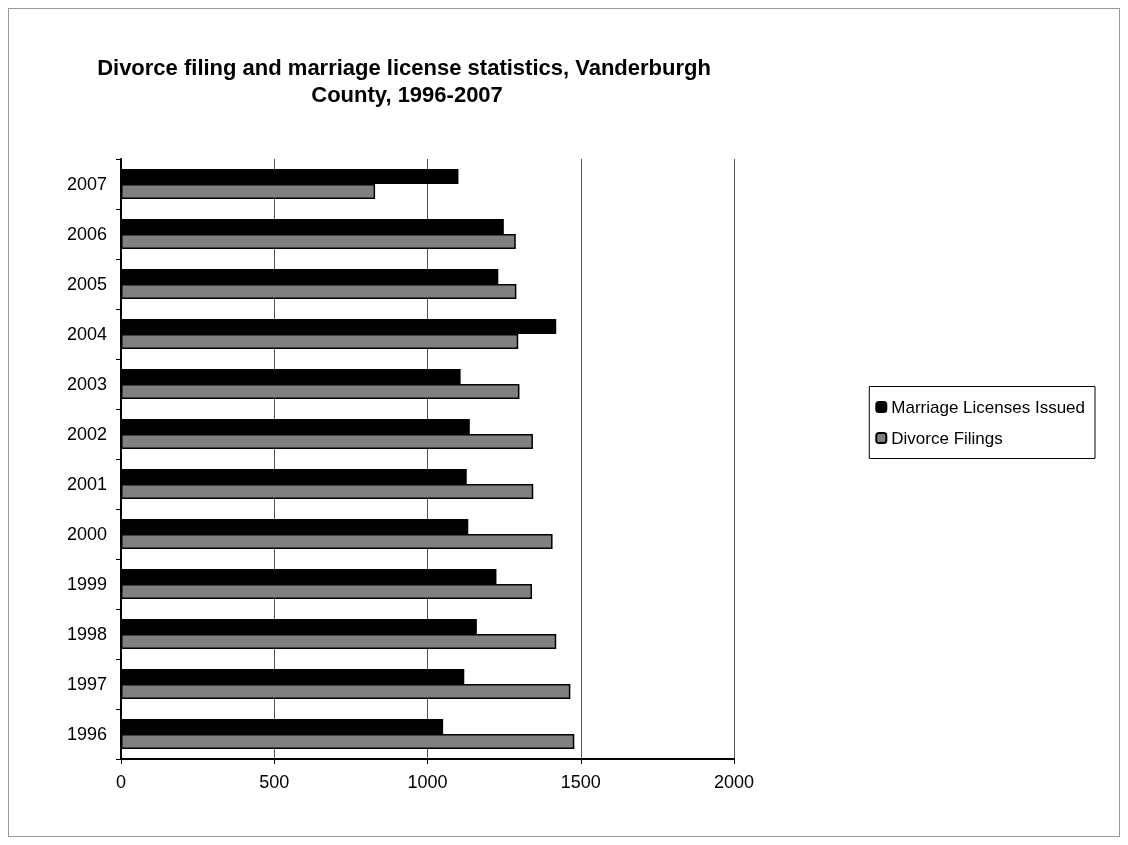 This screenshot has height=845, width=1128. What do you see at coordinates (86, 334) in the screenshot?
I see `y-tick-label: 2004` at bounding box center [86, 334].